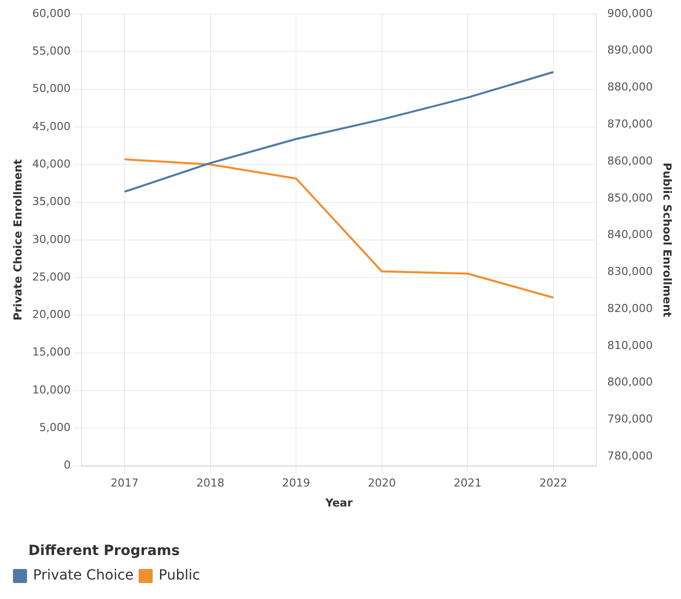 The image size is (681, 599). What do you see at coordinates (630, 161) in the screenshot?
I see `y2-tick-label: 860,000` at bounding box center [630, 161].